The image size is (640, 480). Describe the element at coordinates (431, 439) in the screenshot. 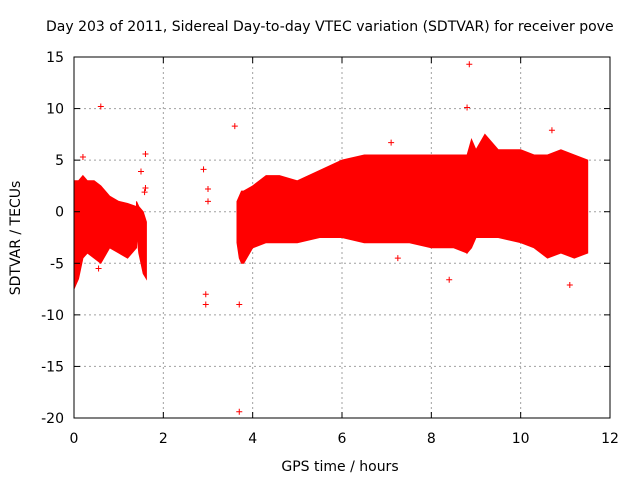

I see `x-tick-label: 8` at that location.